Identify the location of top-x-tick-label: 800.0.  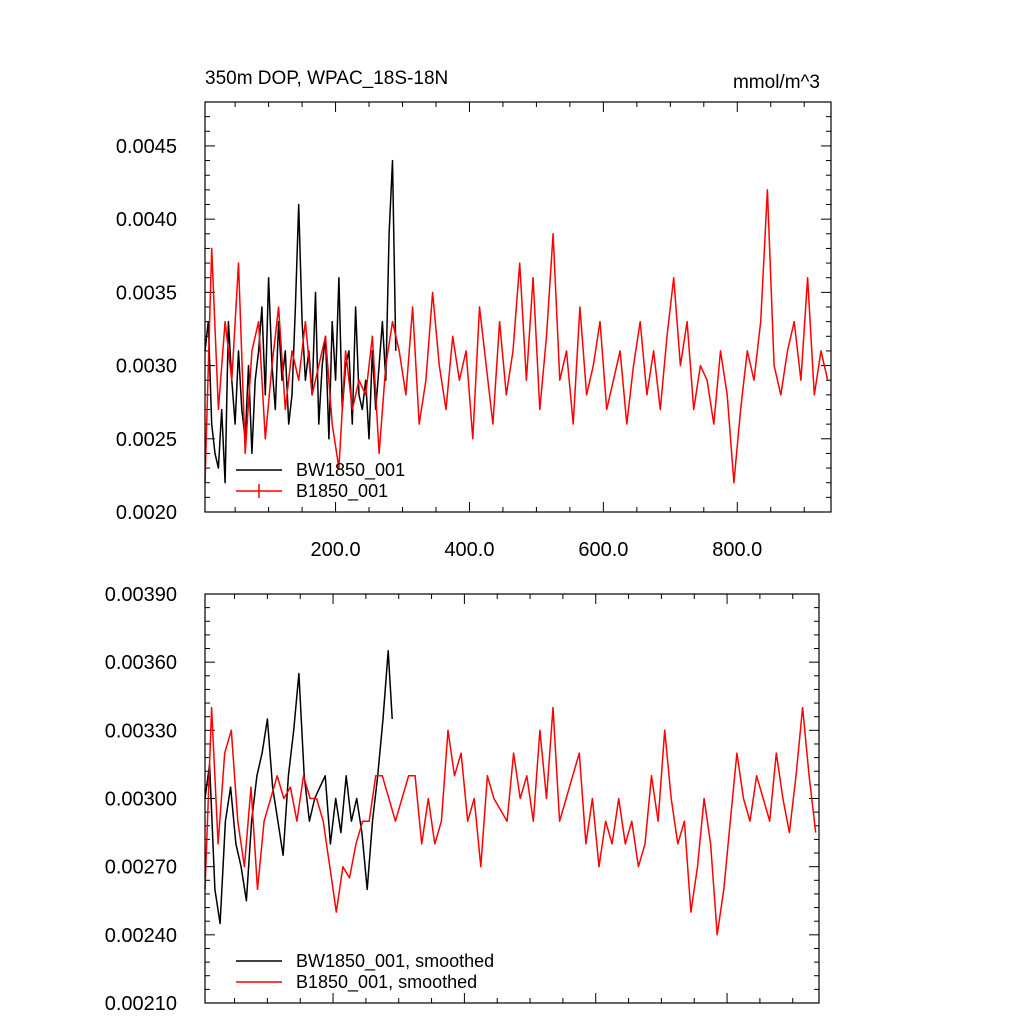
(737, 550).